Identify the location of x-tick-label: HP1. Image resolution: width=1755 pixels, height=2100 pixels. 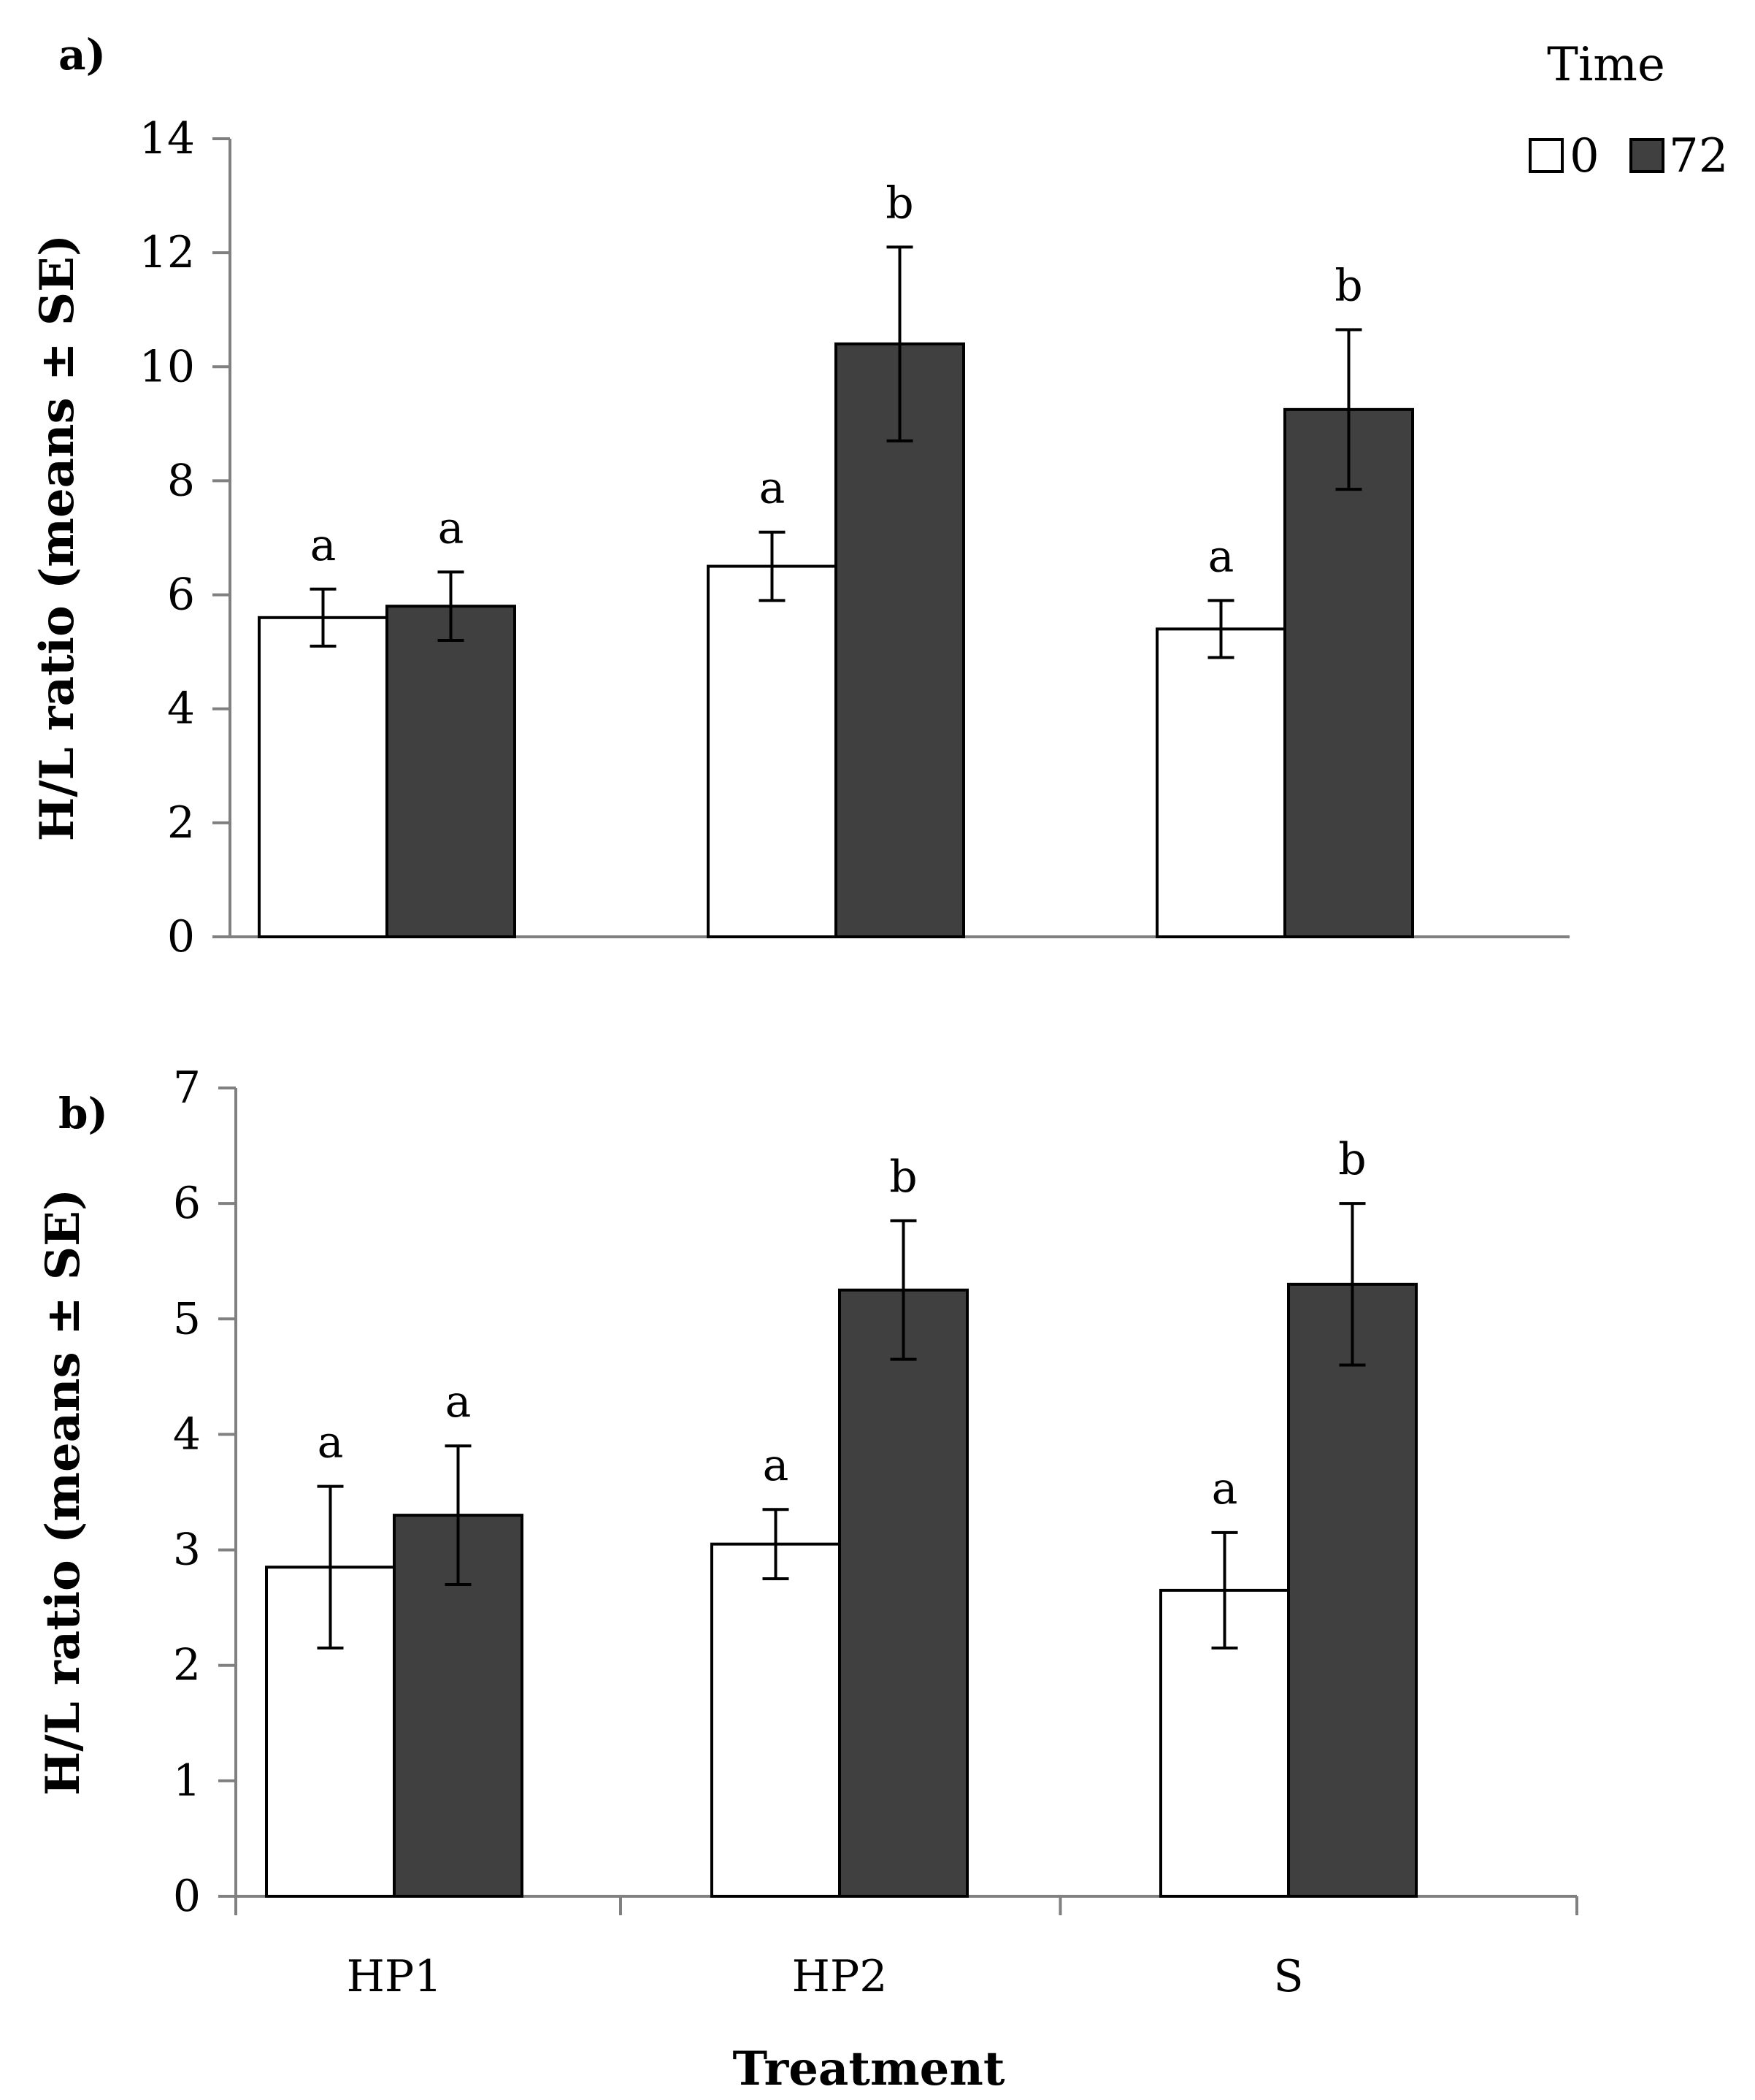
(394, 1976).